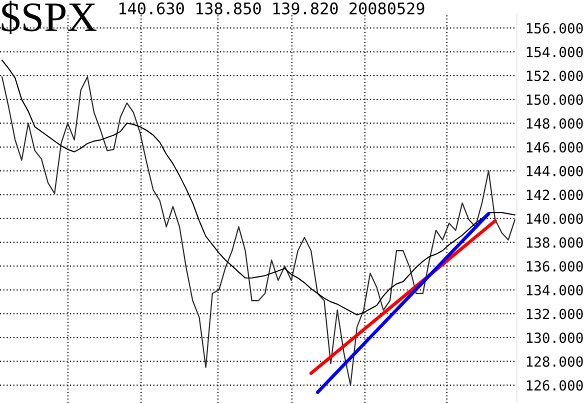 This screenshot has width=588, height=403. Describe the element at coordinates (554, 290) in the screenshot. I see `y-tick-label: 134.000` at that location.